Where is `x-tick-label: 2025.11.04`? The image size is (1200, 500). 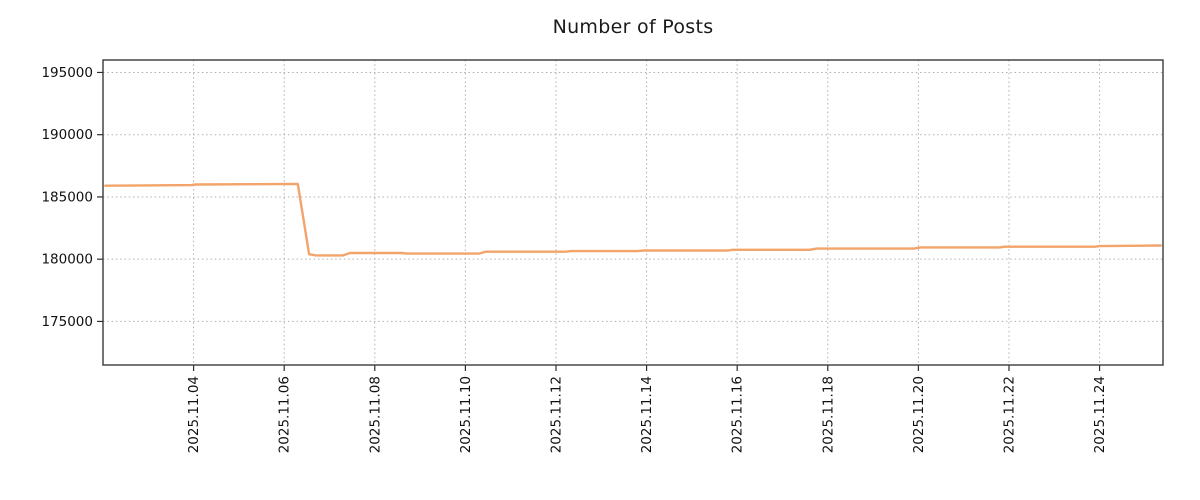
x-tick-label: 2025.11.04 is located at coordinates (194, 414).